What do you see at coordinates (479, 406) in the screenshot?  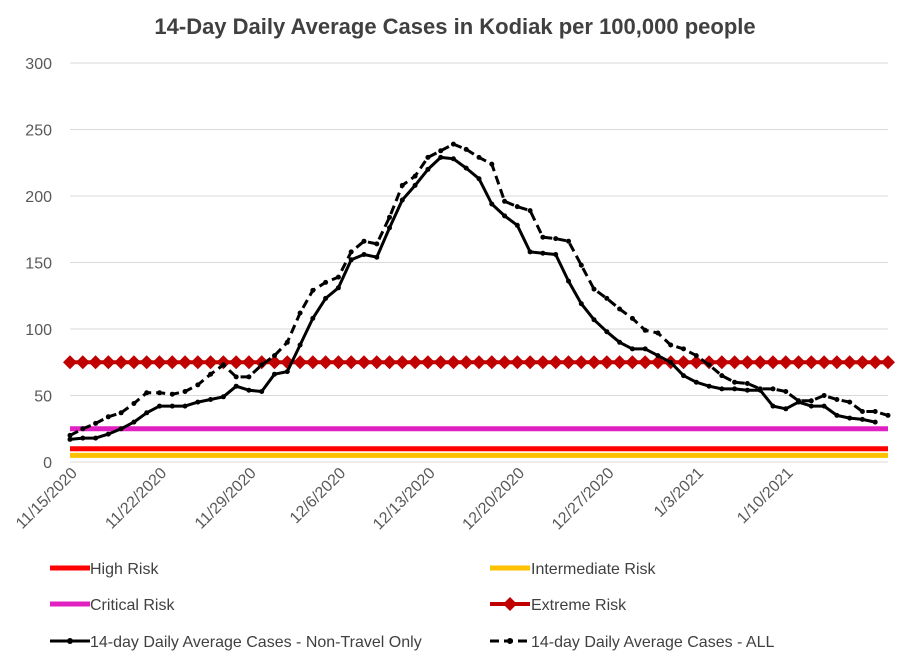 I see `threshold-lines` at bounding box center [479, 406].